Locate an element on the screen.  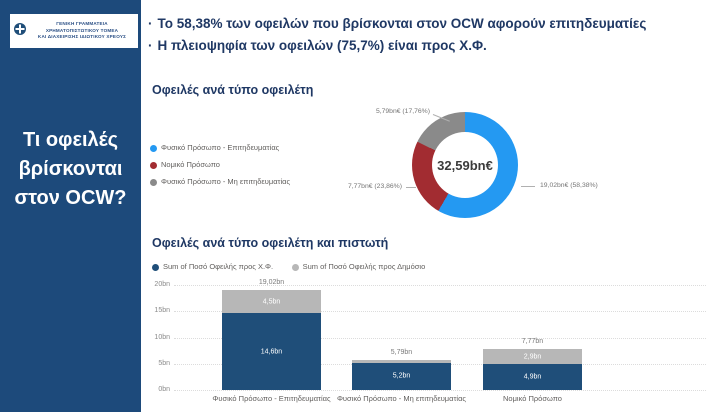
legend-item-natural-person-non-professional: Φυσικό Πρόσωπο - Μη επιτηδευματίας is located at coordinates (220, 181).